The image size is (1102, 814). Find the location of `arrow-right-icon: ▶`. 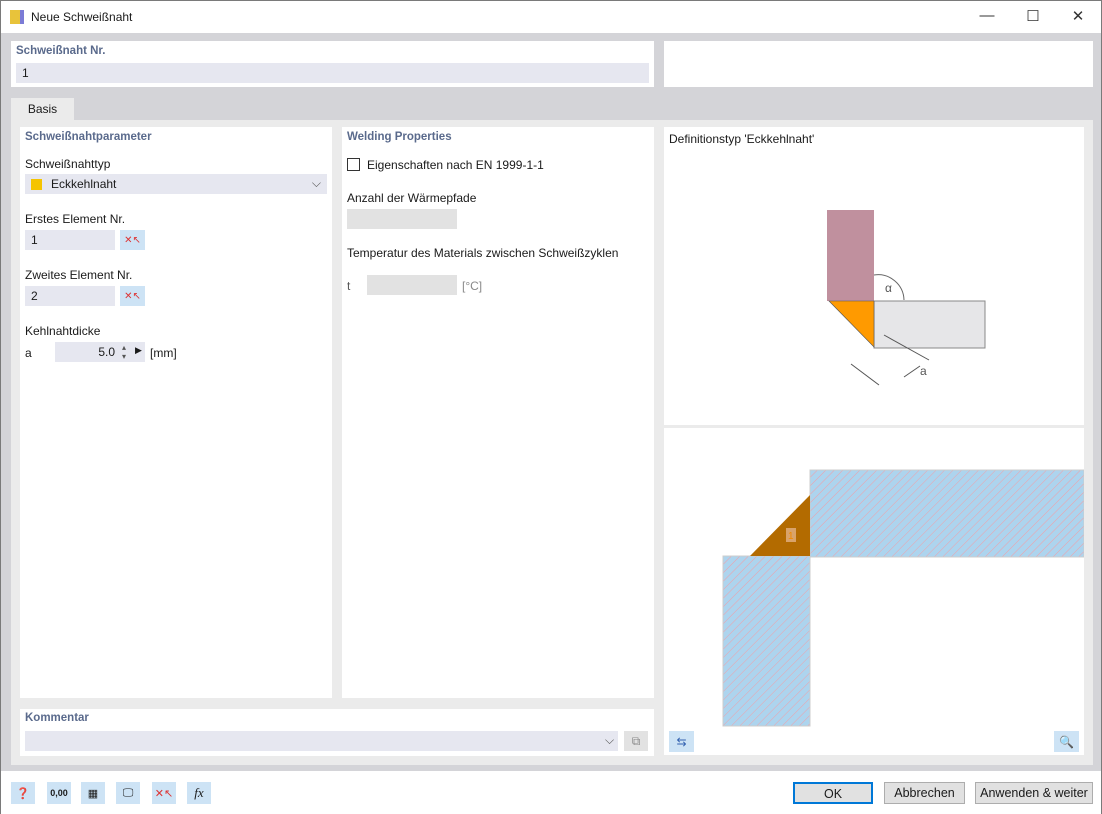

arrow-right-icon: ▶ is located at coordinates (138, 350).